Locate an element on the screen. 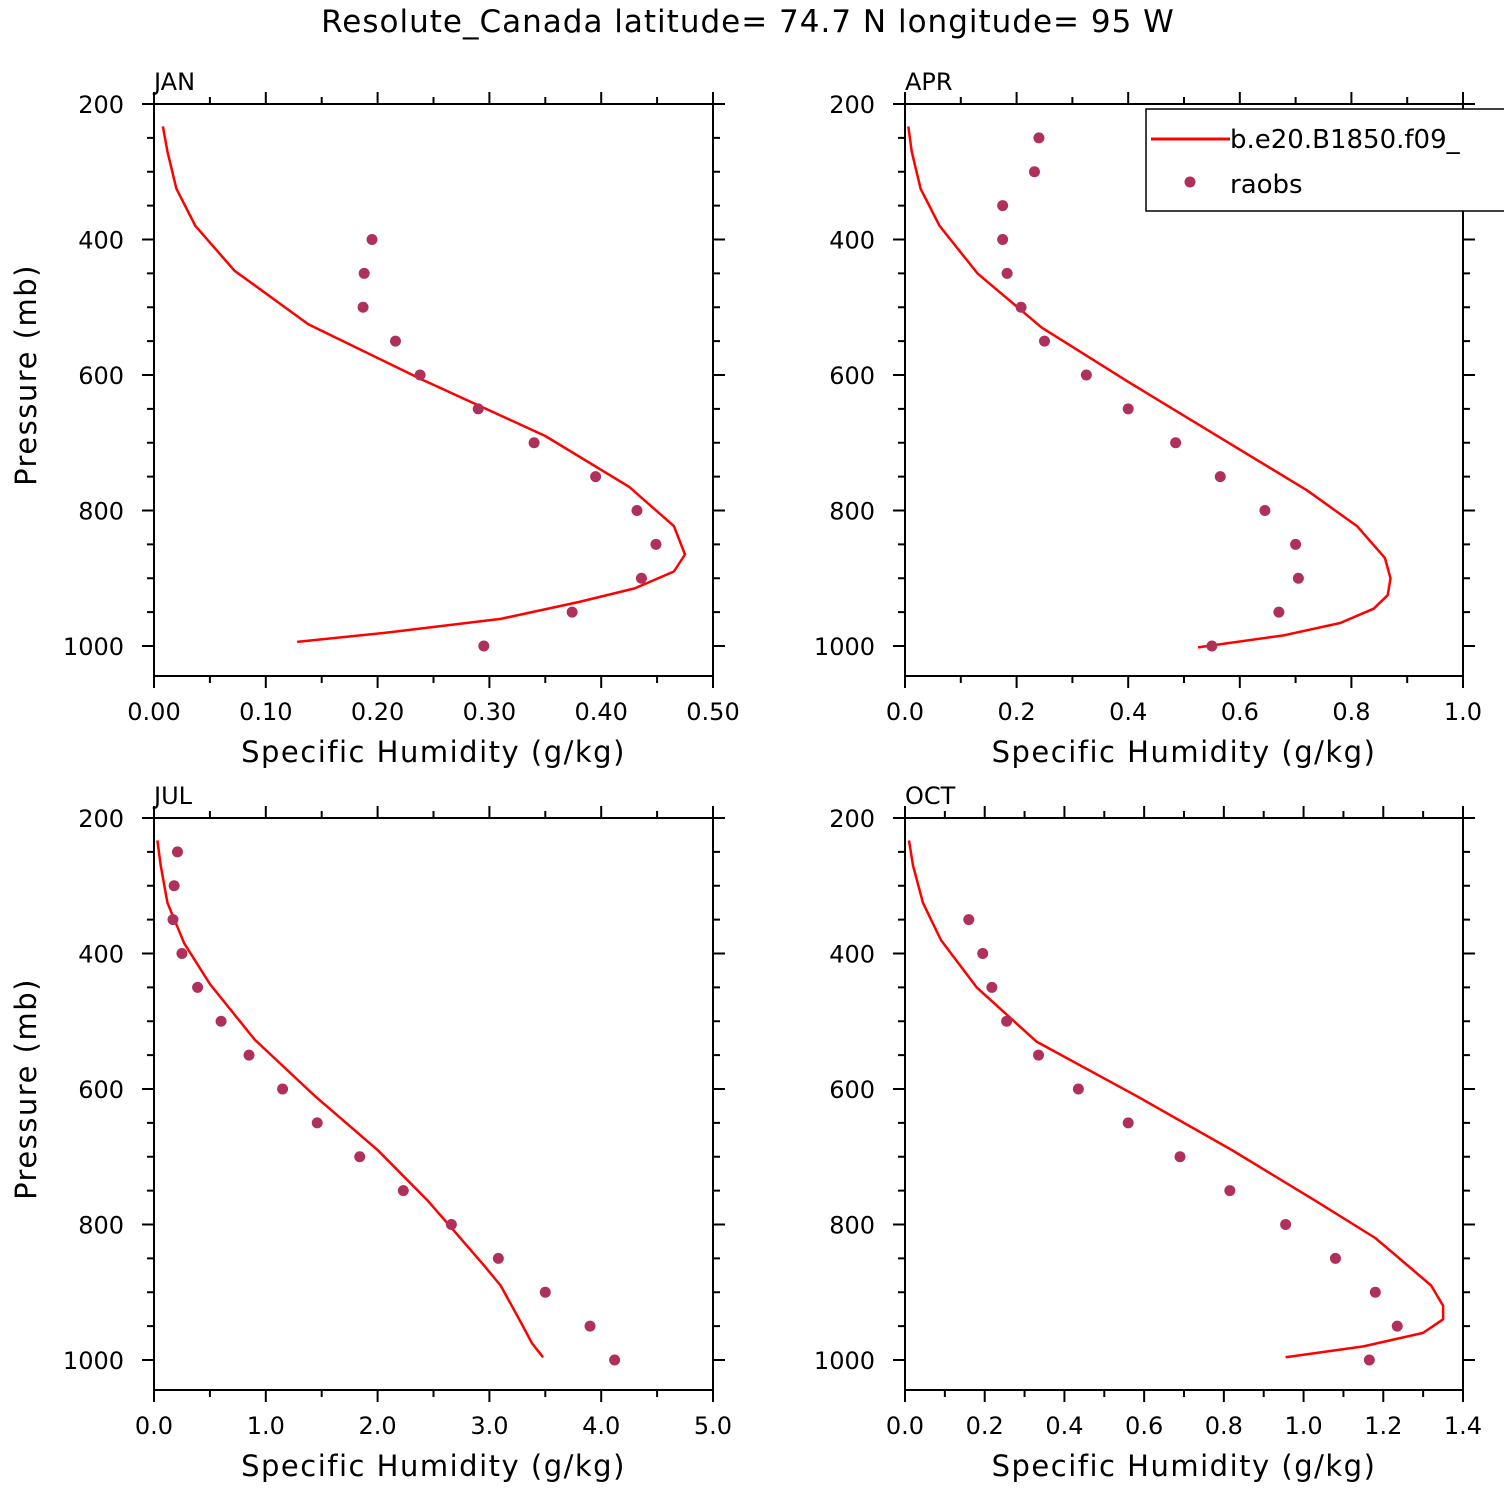 The width and height of the screenshot is (1504, 1488). panel-jul-ytick-label: 200 is located at coordinates (101, 819).